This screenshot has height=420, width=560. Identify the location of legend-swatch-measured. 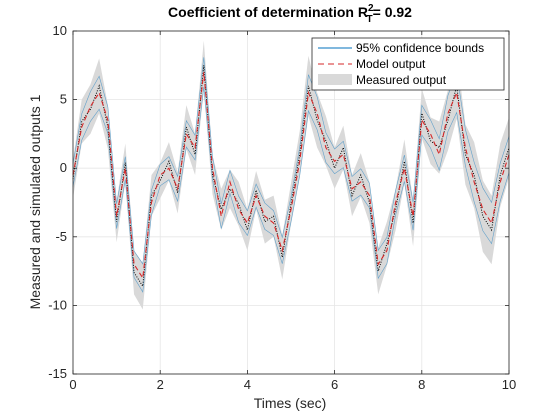
(335, 79).